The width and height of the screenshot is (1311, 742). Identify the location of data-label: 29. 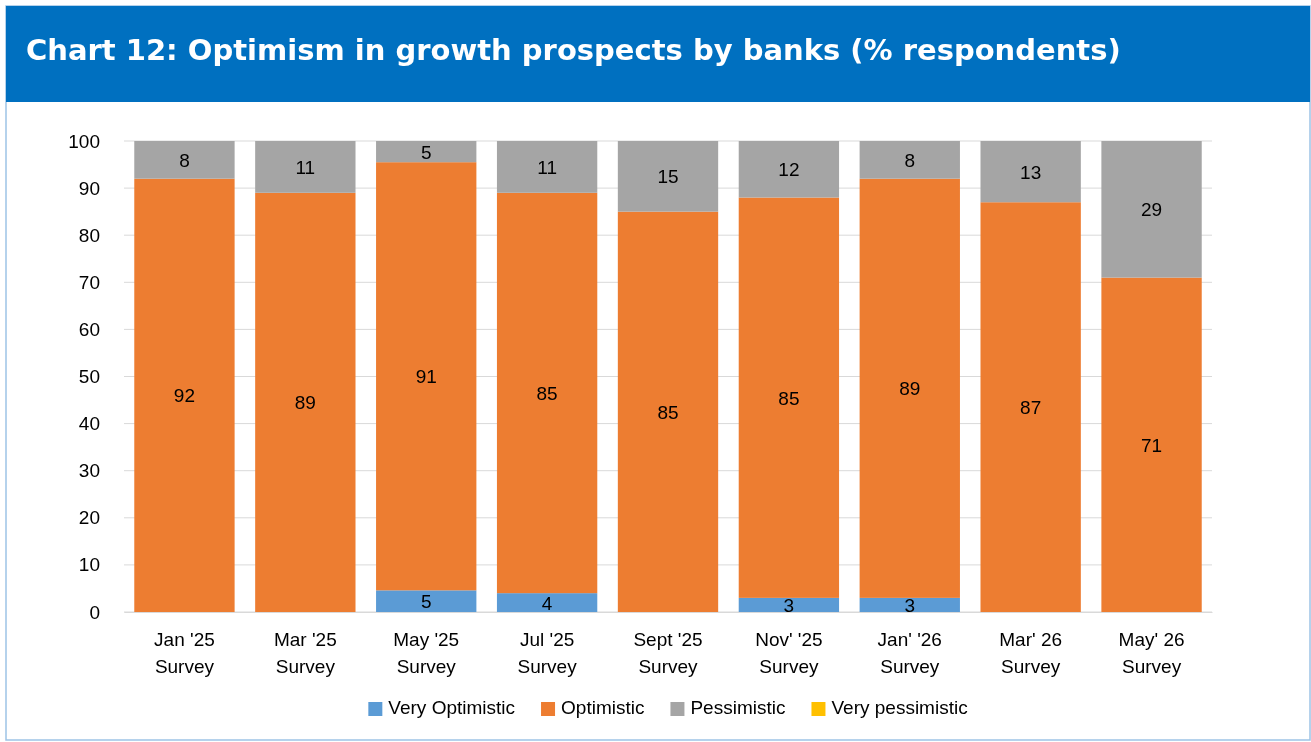
(1151, 210).